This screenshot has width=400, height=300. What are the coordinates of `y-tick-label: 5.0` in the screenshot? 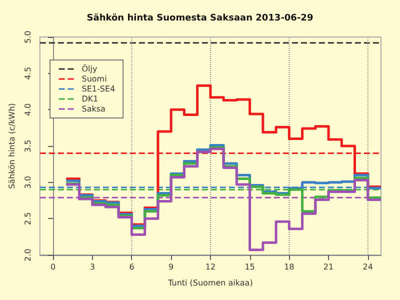 It's located at (27, 37).